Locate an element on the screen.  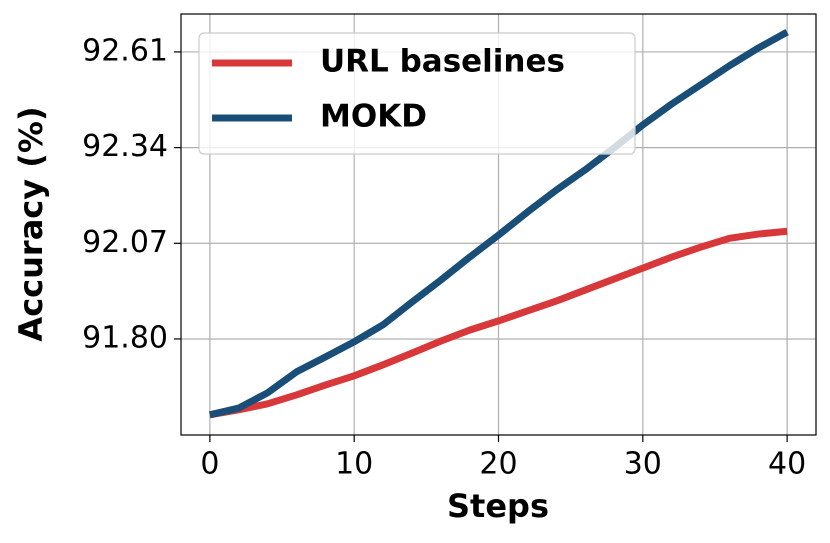
legend-label: MOKD is located at coordinates (373, 117).